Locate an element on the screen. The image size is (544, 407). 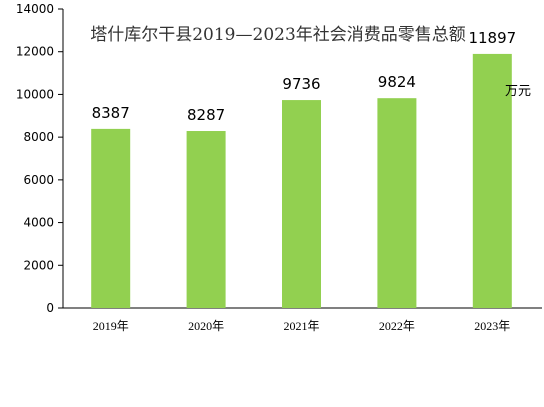
x-axis-labels: 2019年 2020年 2021年 2022年 2023年 is located at coordinates (302, 326).